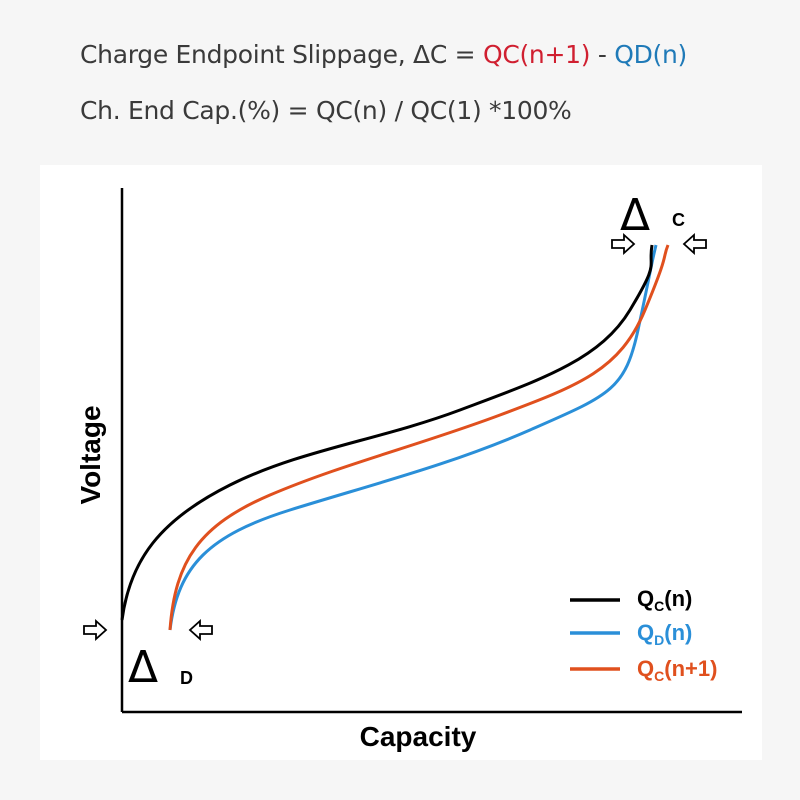 This screenshot has width=800, height=800. I want to click on legend-label-qc-n1: QC(n+1), so click(677, 670).